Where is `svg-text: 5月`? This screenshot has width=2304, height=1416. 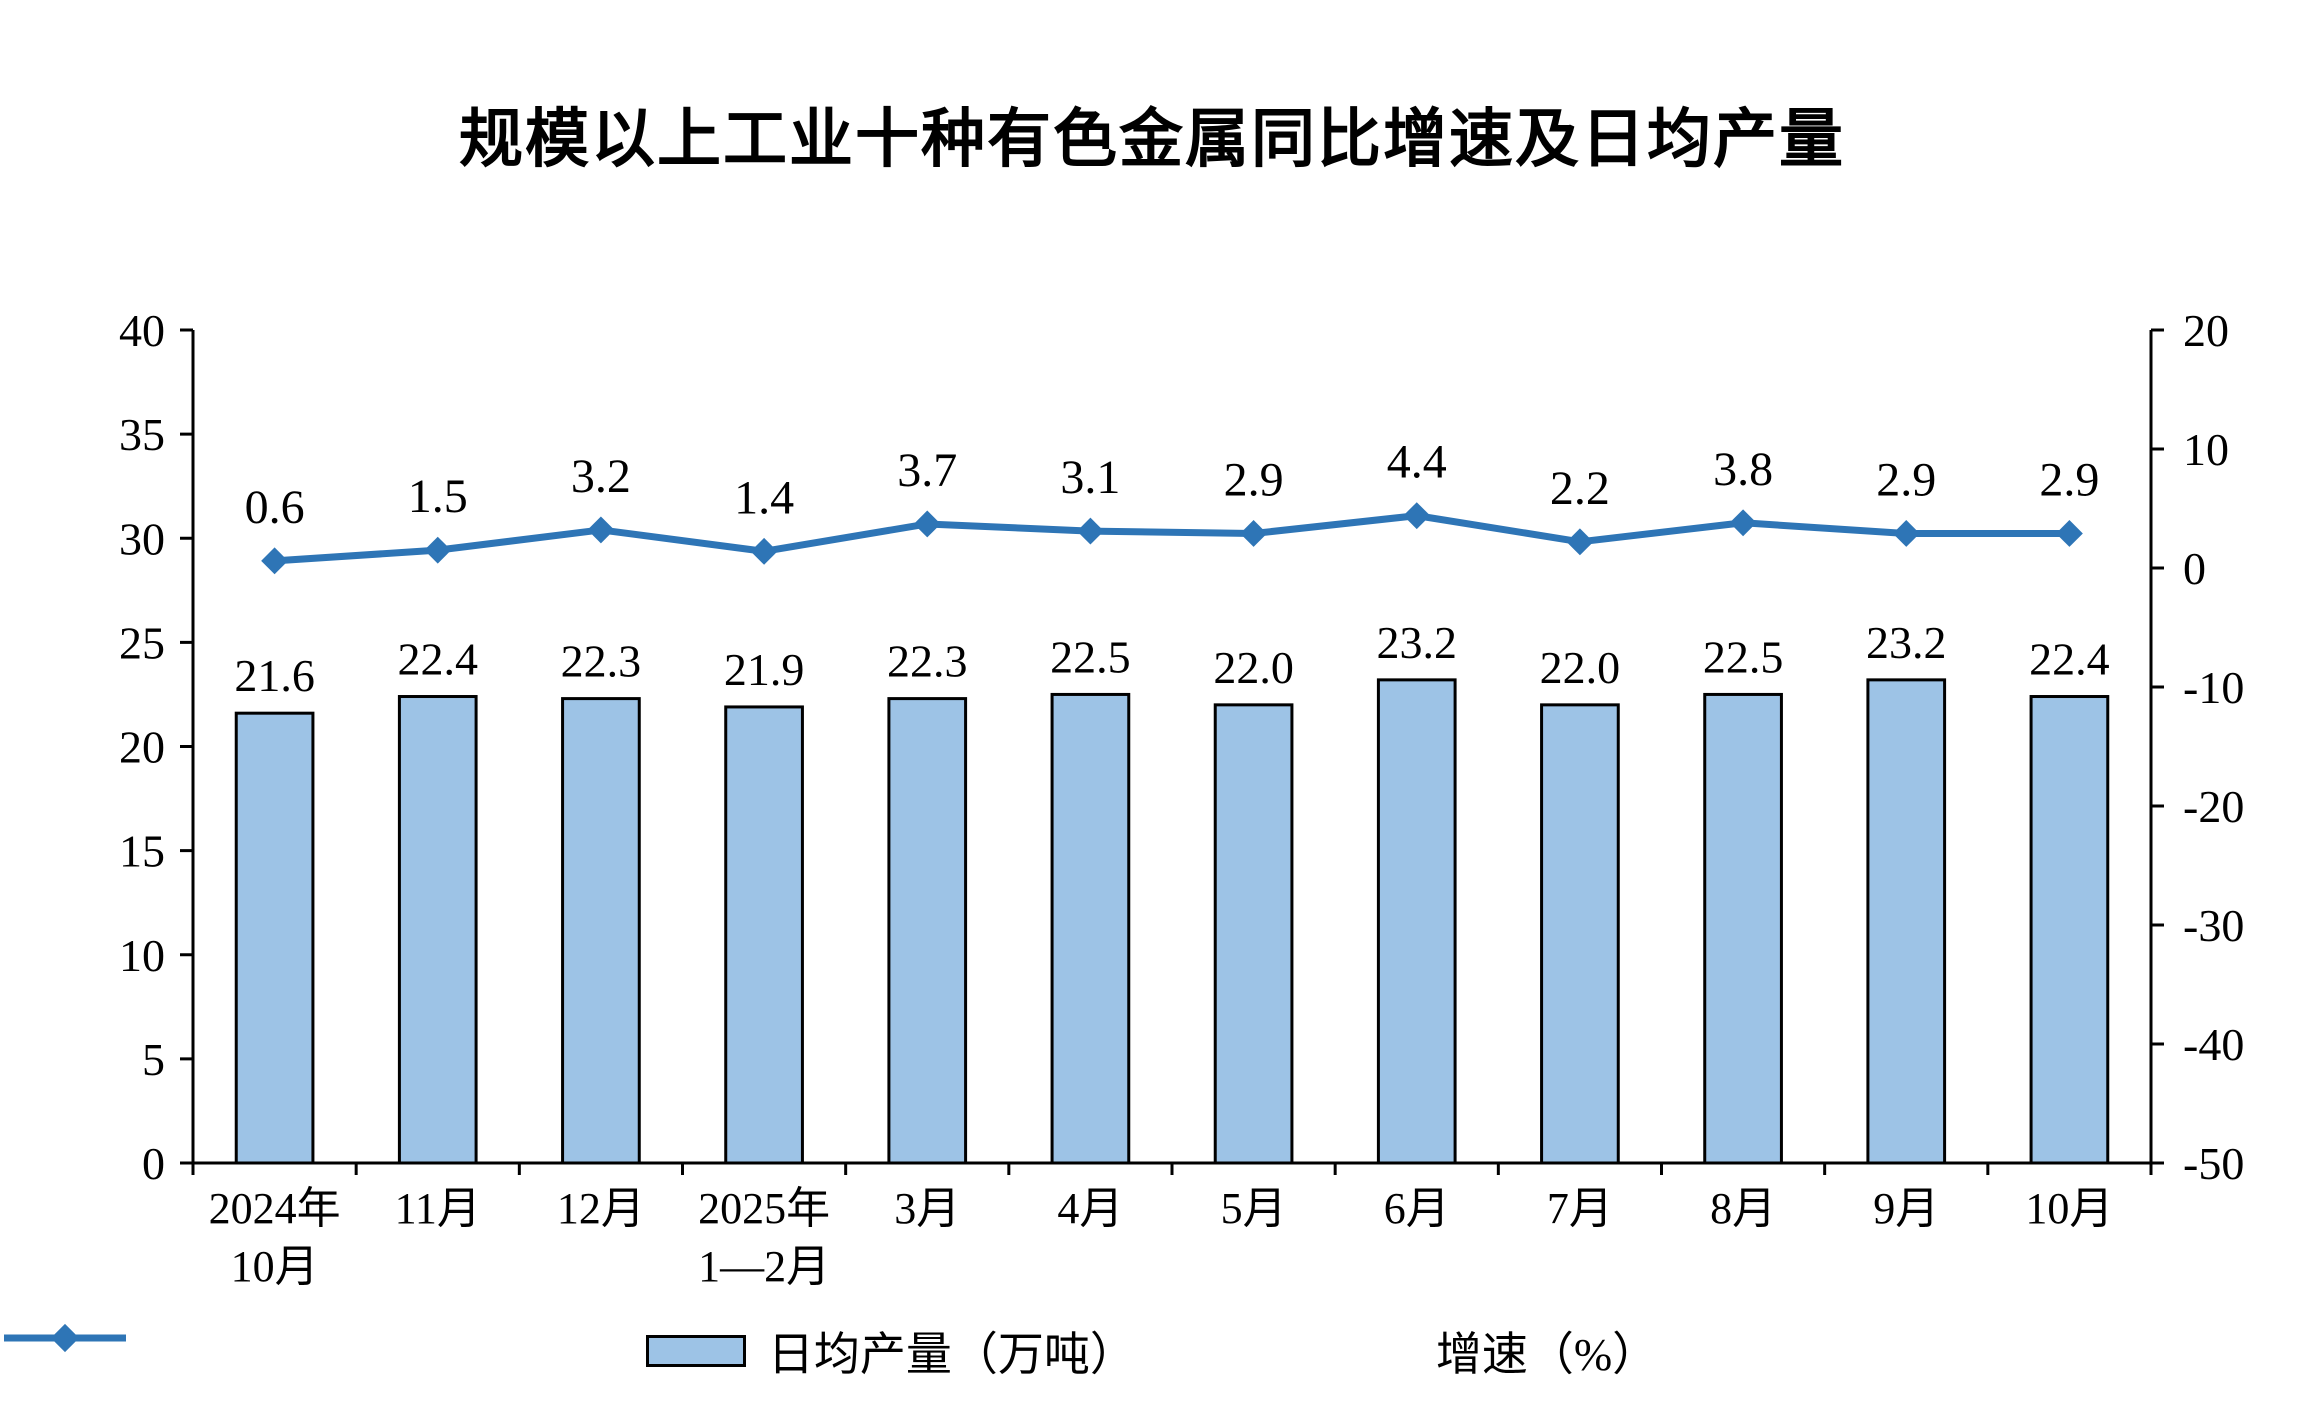
svg-text: 5月 is located at coordinates (1254, 1208).